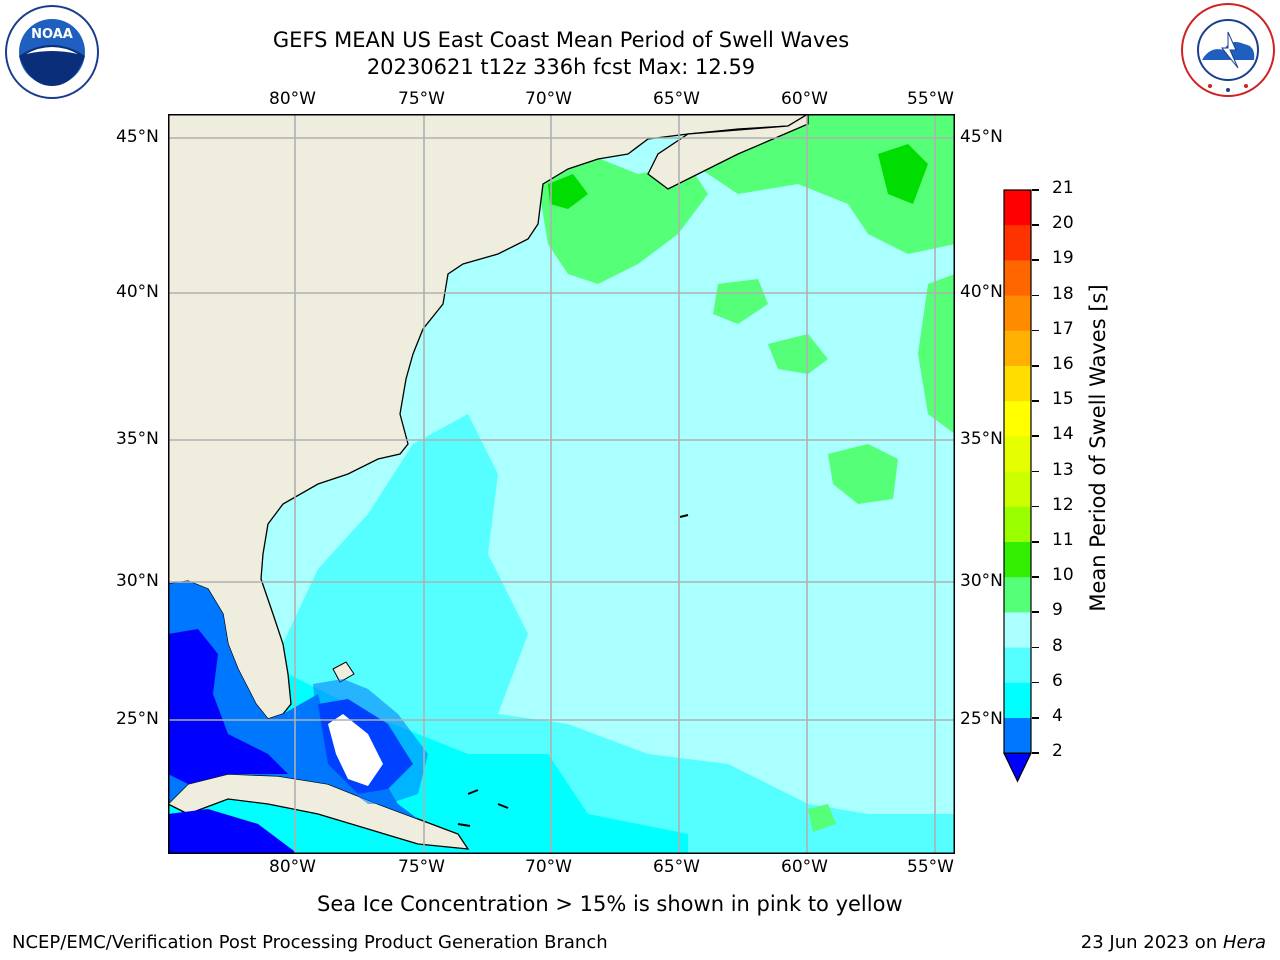  I want to click on swell-band-lt-2-south, so click(233, 831).